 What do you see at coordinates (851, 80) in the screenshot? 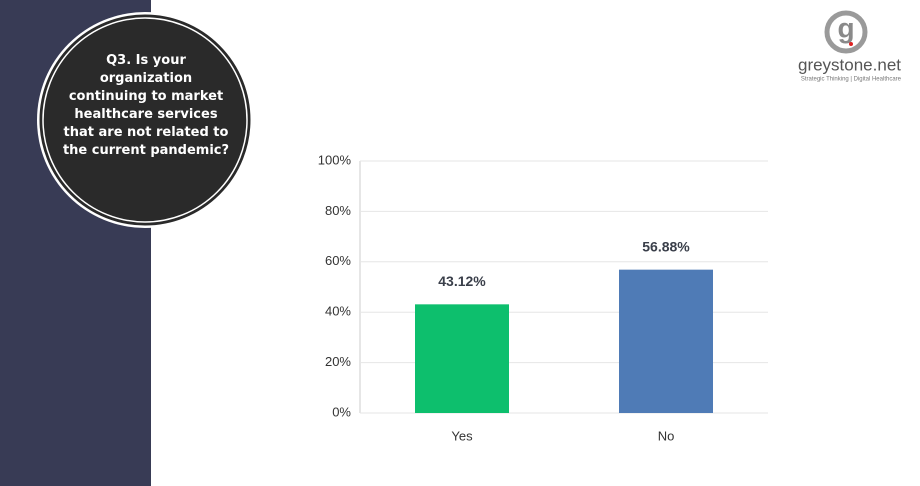
I see `logo-tagline: Strategic Thinking | Digital Healthcare` at bounding box center [851, 80].